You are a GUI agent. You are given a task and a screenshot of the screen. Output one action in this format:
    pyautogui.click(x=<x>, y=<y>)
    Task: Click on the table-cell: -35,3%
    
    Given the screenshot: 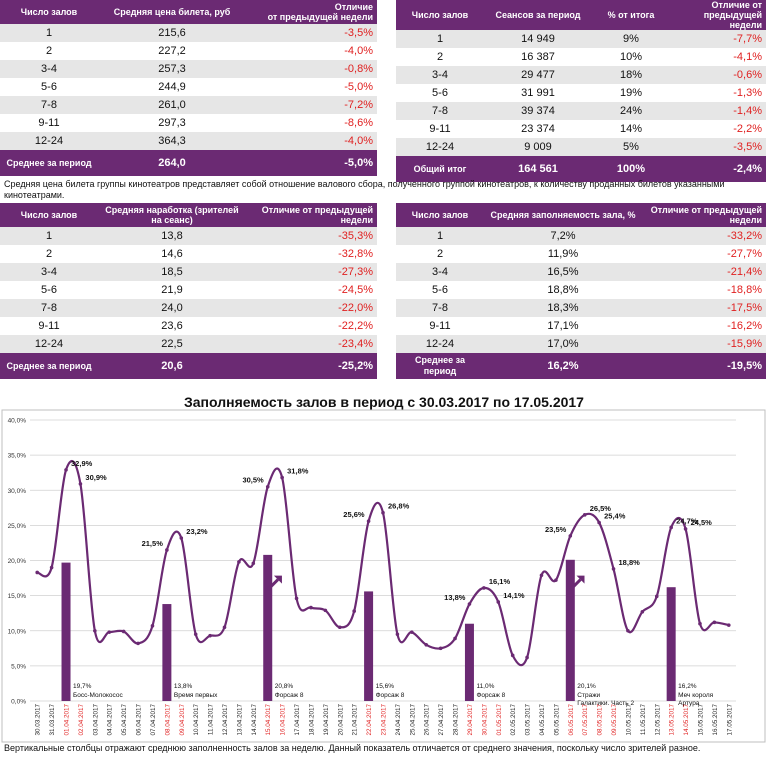 What is the action you would take?
    pyautogui.click(x=311, y=236)
    